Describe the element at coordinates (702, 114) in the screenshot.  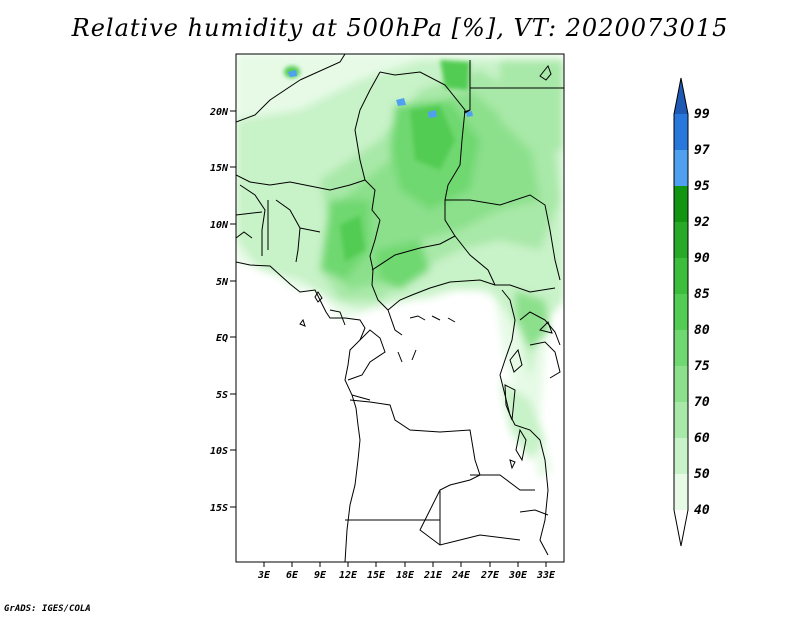
I see `colorbar-label: 99` at that location.